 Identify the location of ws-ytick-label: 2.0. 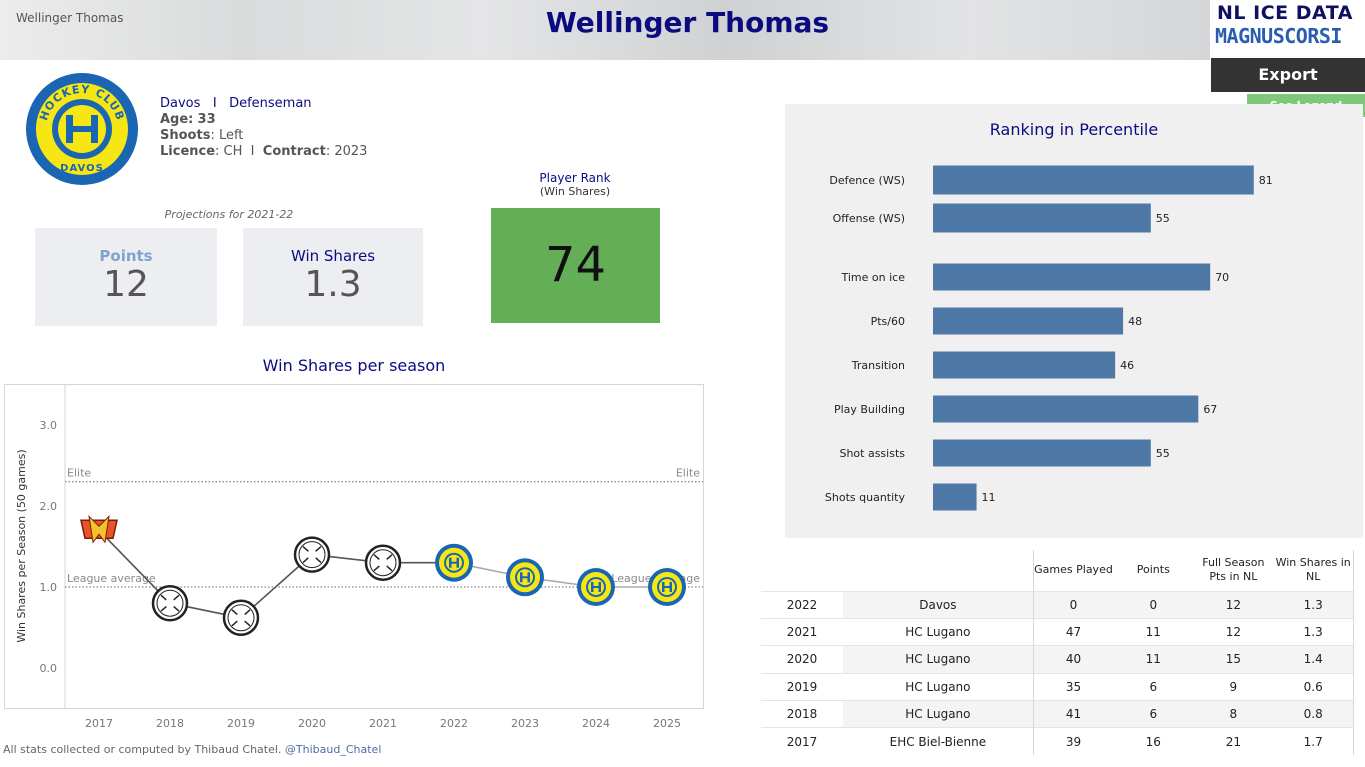
(49, 506).